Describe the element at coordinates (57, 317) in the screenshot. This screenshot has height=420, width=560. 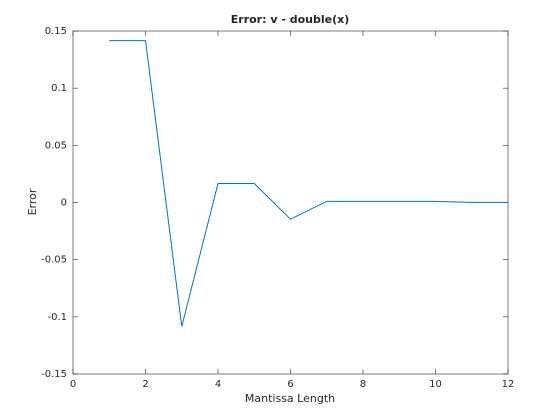
I see `y-tick-label: -0.1` at that location.